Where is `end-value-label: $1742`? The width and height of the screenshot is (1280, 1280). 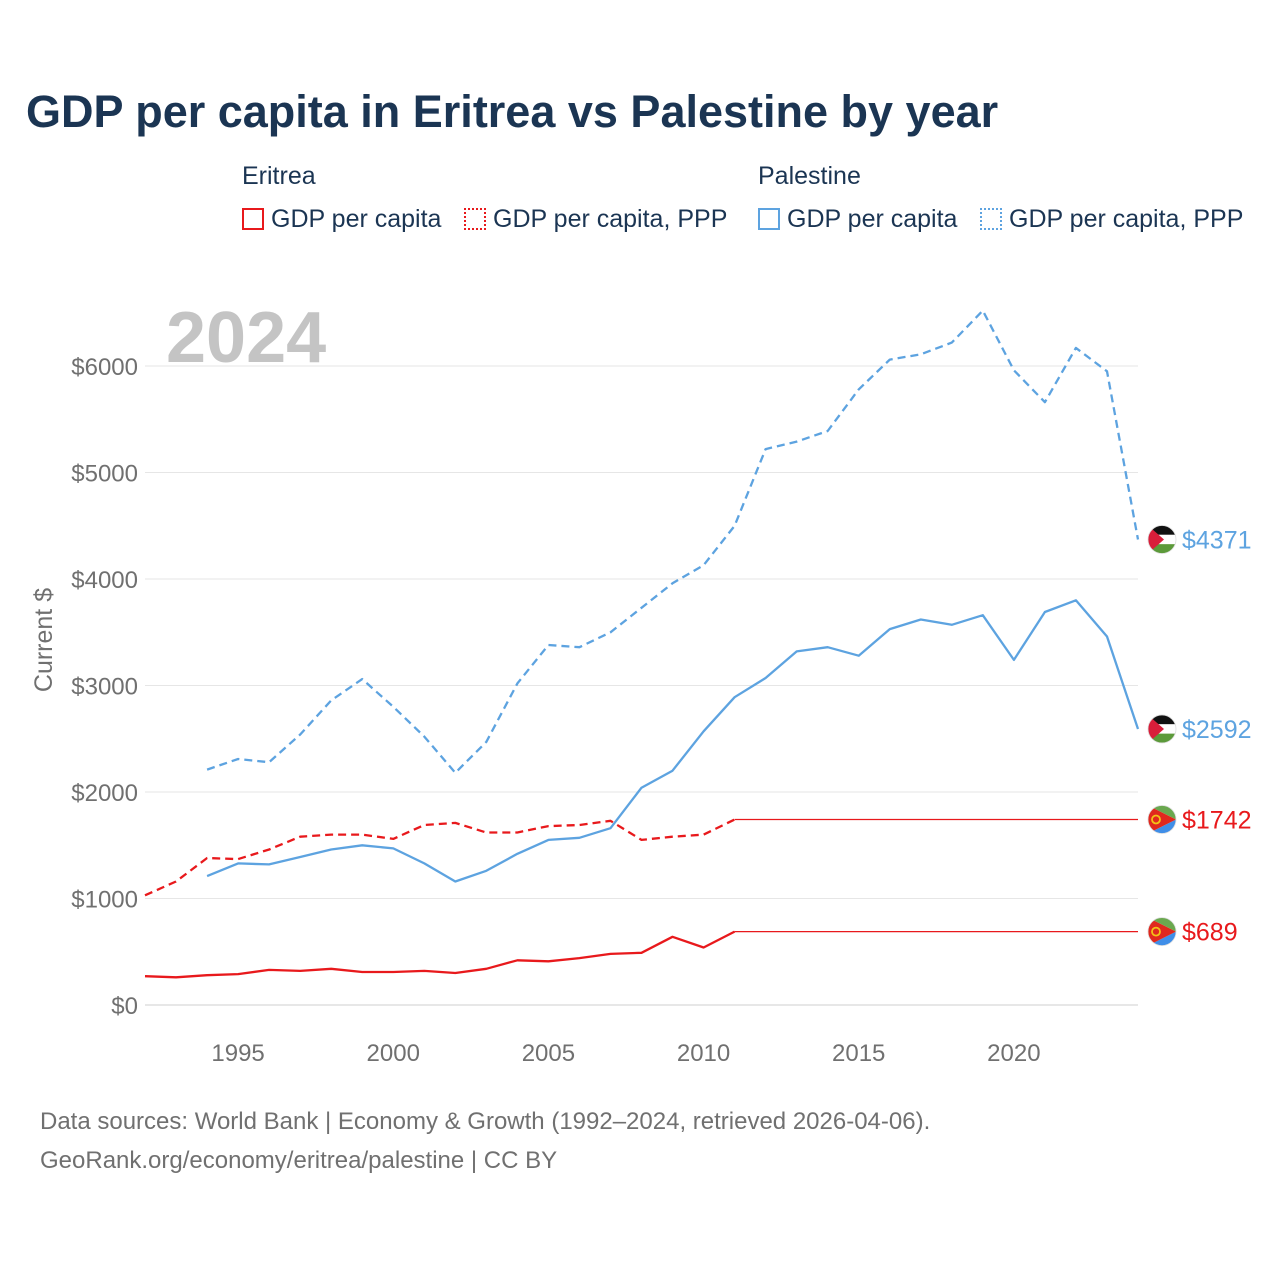 end-value-label: $1742 is located at coordinates (1217, 820).